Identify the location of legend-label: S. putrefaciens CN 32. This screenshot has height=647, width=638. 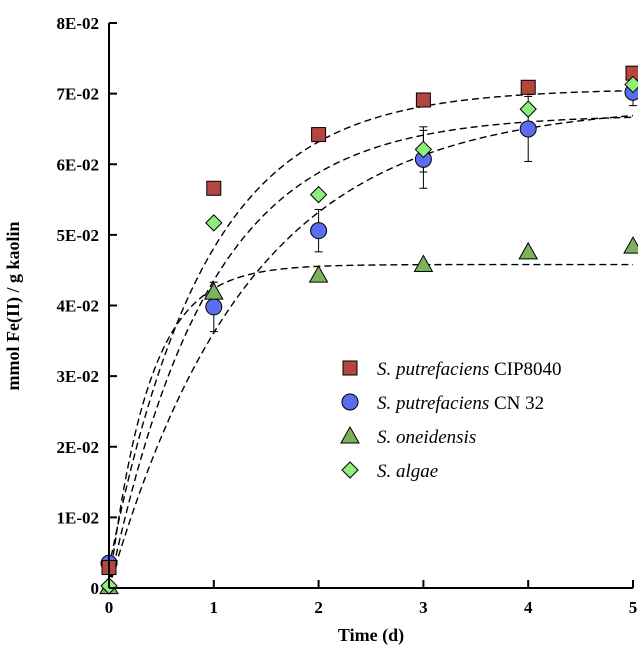
(460, 403).